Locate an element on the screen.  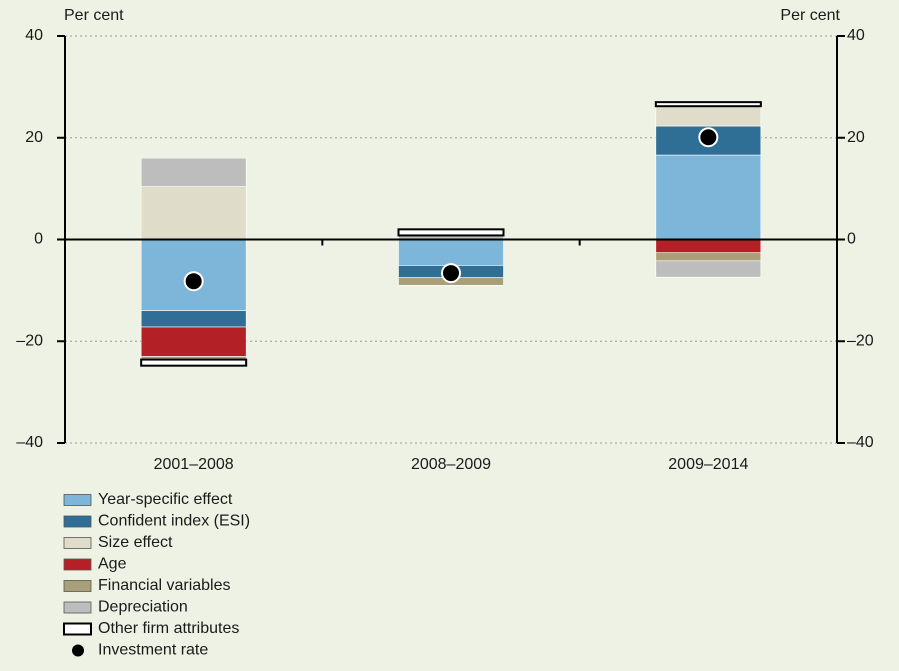
legend-label: Age is located at coordinates (112, 564).